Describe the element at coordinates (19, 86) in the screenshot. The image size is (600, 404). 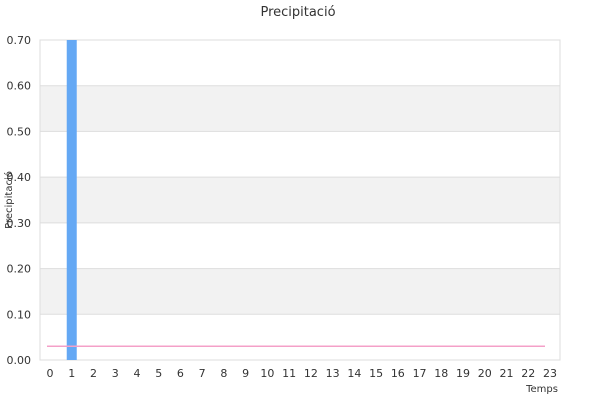
I see `y-tick-label: 0.60` at that location.